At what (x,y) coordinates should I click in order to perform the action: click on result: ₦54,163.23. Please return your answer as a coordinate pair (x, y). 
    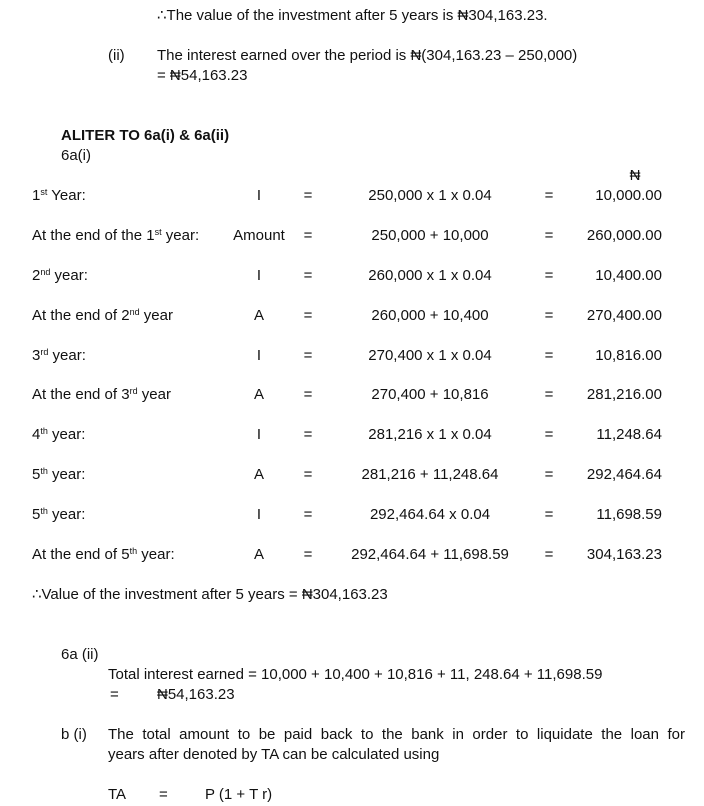
    Looking at the image, I should click on (196, 694).